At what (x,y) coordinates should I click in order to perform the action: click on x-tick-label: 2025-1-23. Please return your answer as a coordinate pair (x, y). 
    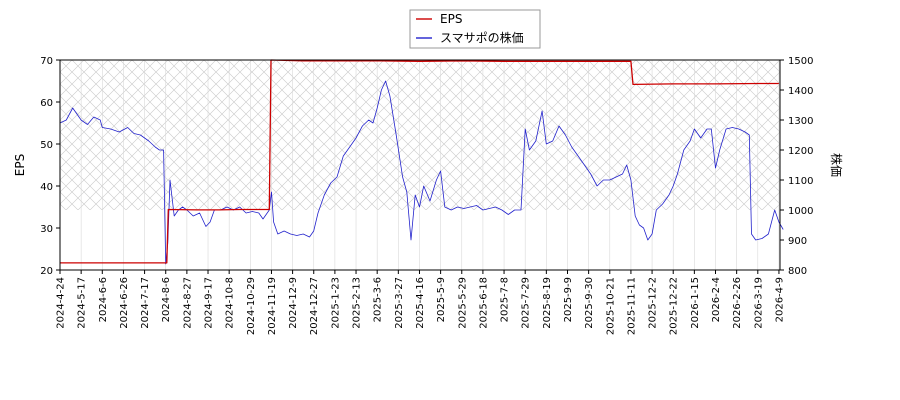
    Looking at the image, I should click on (335, 303).